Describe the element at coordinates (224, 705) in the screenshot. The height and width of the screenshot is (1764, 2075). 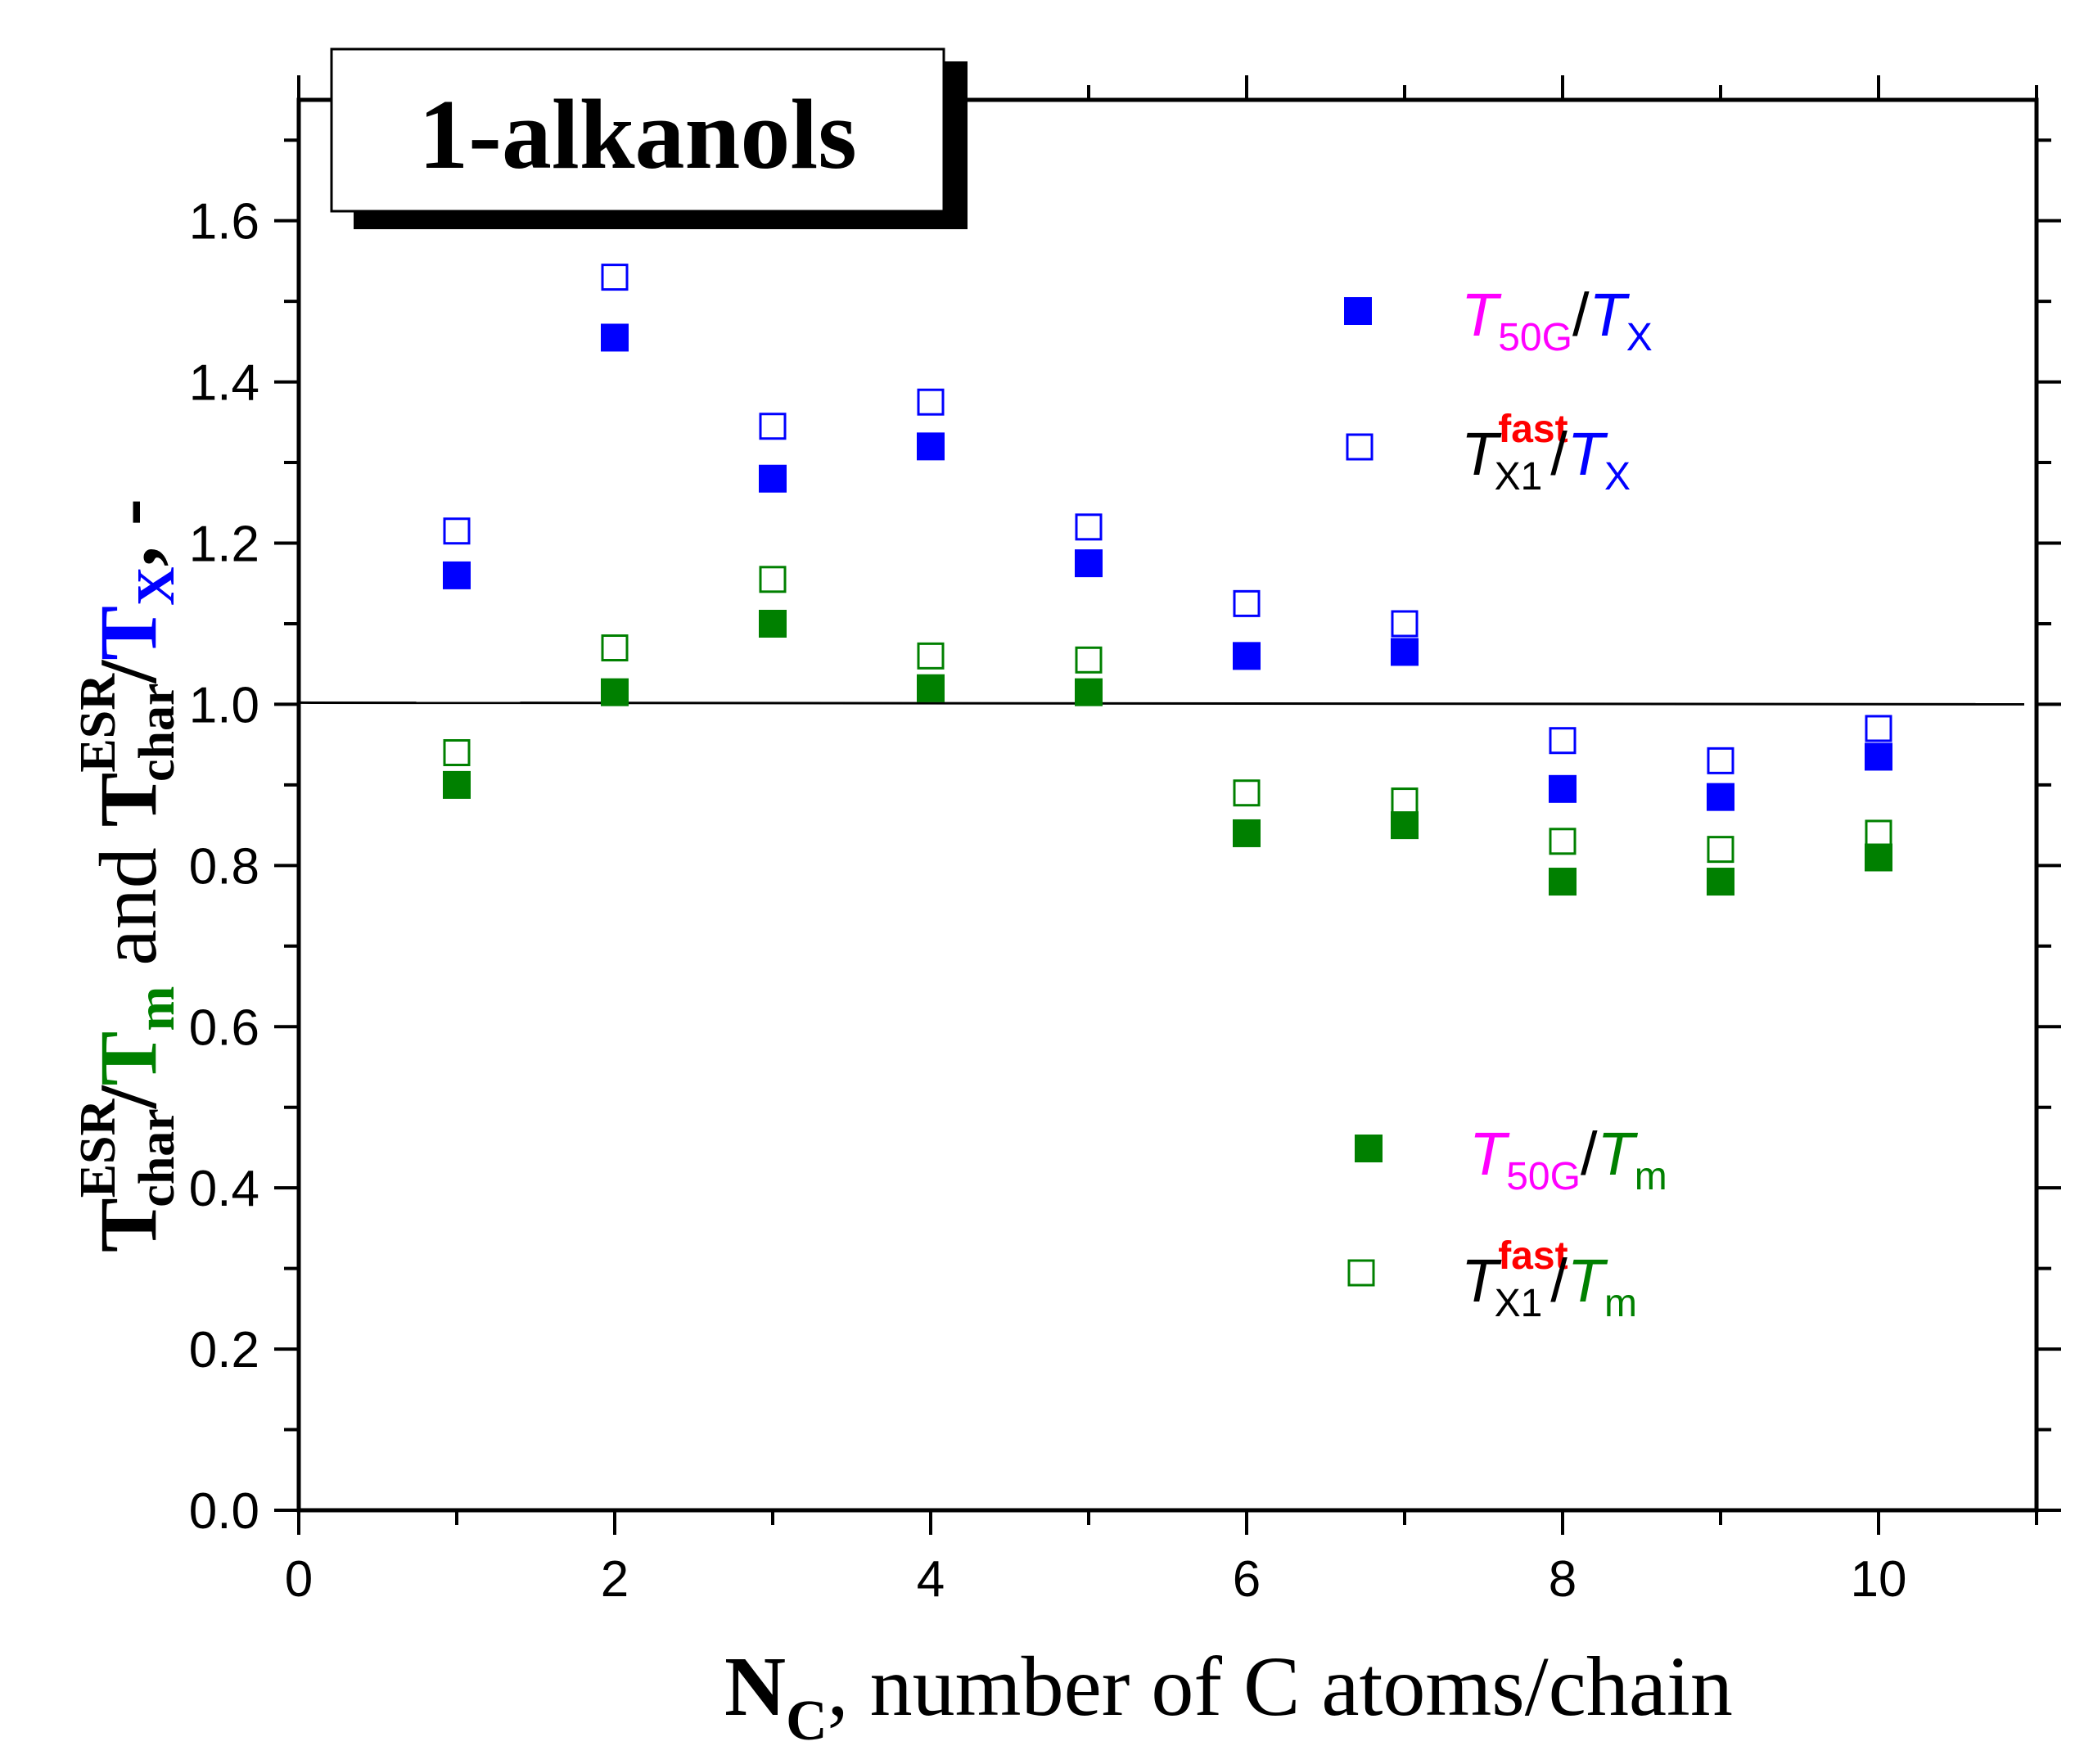
I see `y-tick-label: 1.0` at that location.